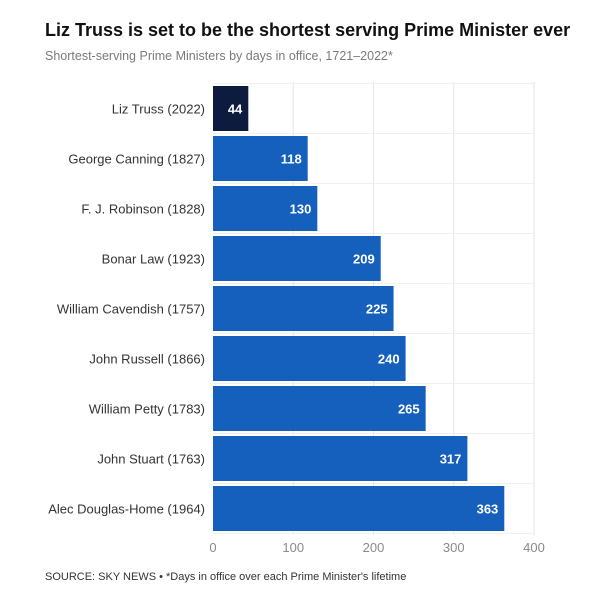 The image size is (590, 601). Describe the element at coordinates (153, 259) in the screenshot. I see `category-label: Bonar Law (1923)` at that location.